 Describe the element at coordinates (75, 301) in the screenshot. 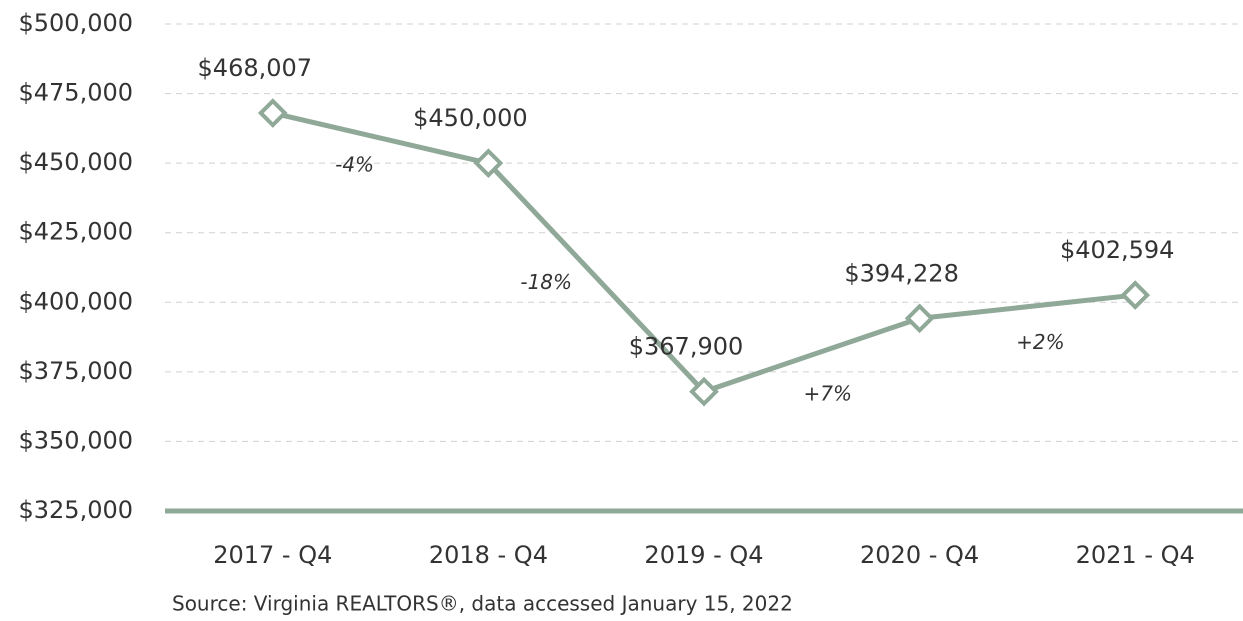

I see `y-tick-label: $400,000` at that location.